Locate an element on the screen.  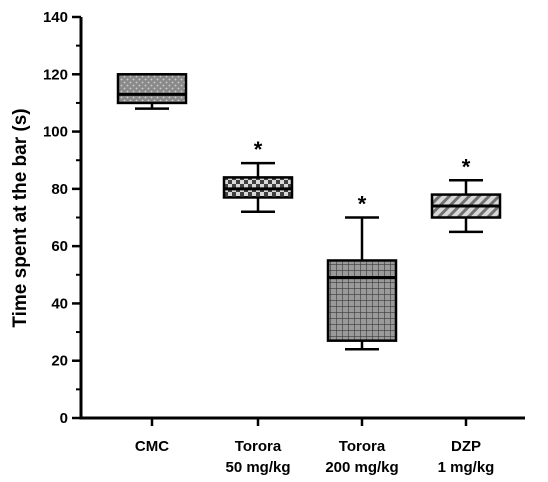
category-label: DZP is located at coordinates (466, 446).